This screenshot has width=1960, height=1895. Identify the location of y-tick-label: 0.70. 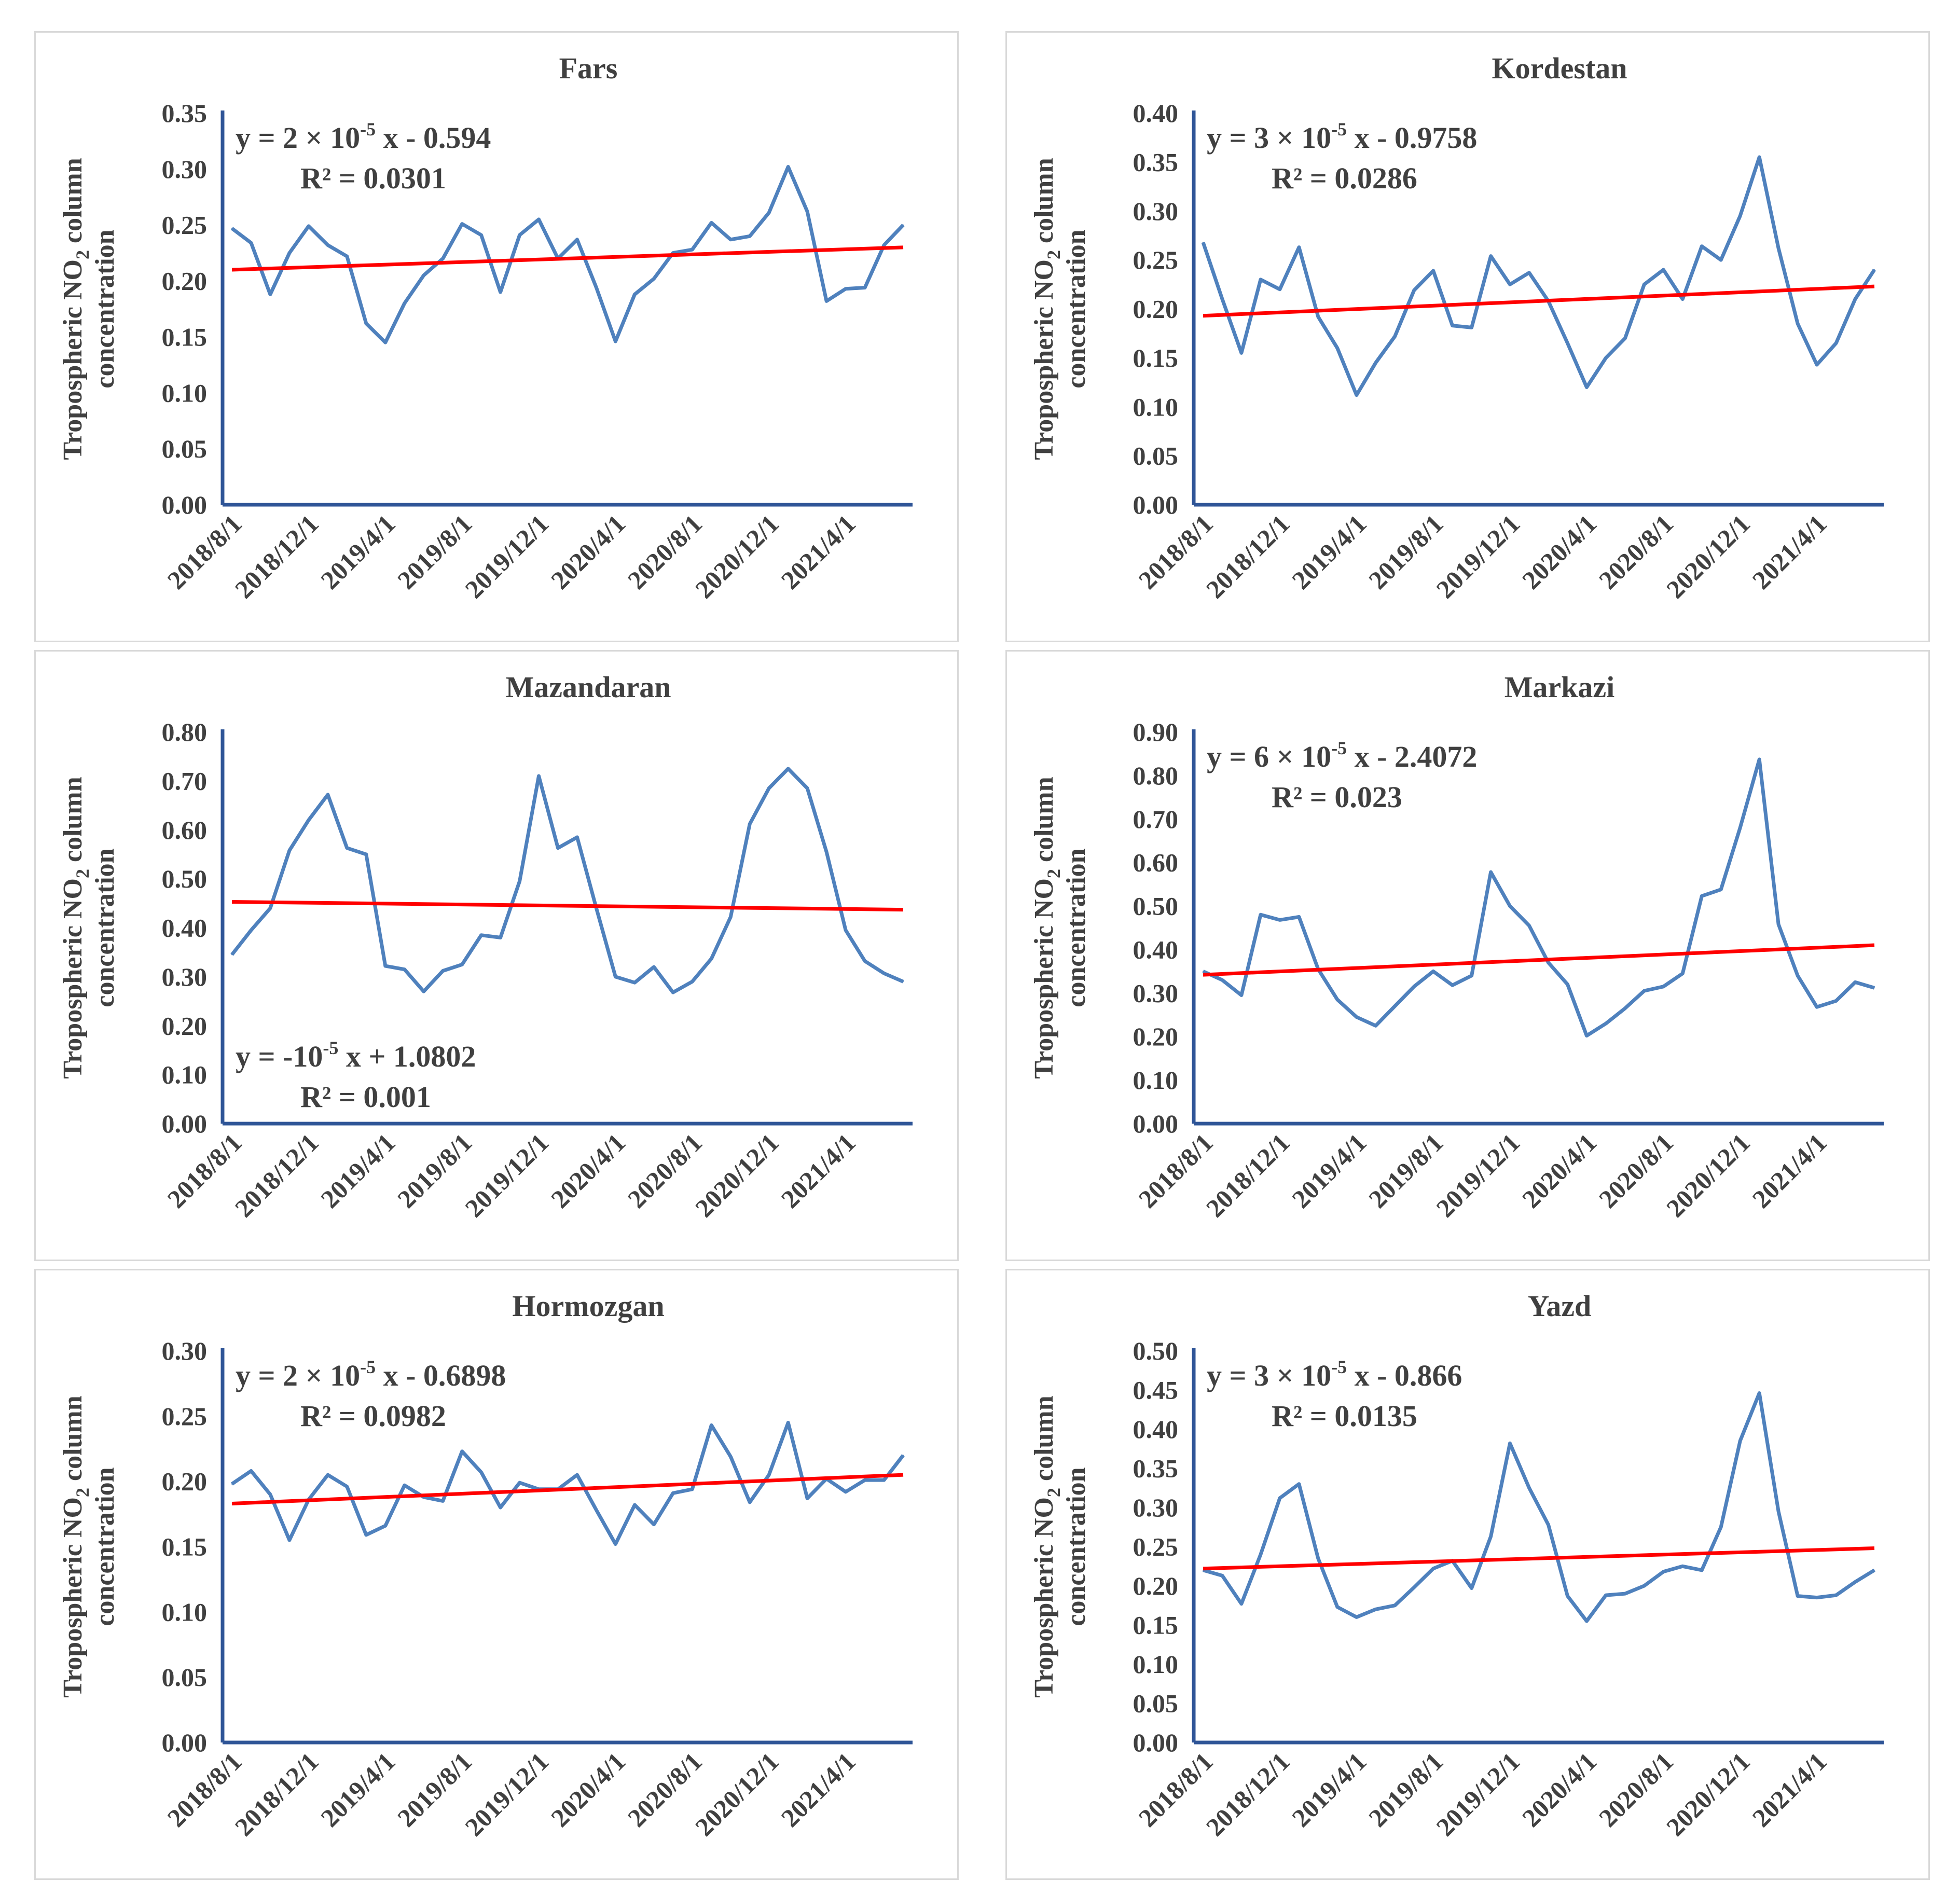
(185, 781).